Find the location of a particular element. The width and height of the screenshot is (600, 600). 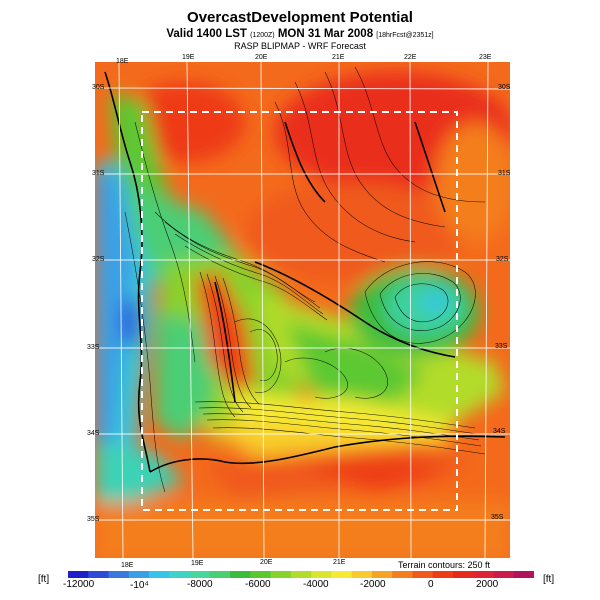

top-lon-label: 21E is located at coordinates (338, 57).